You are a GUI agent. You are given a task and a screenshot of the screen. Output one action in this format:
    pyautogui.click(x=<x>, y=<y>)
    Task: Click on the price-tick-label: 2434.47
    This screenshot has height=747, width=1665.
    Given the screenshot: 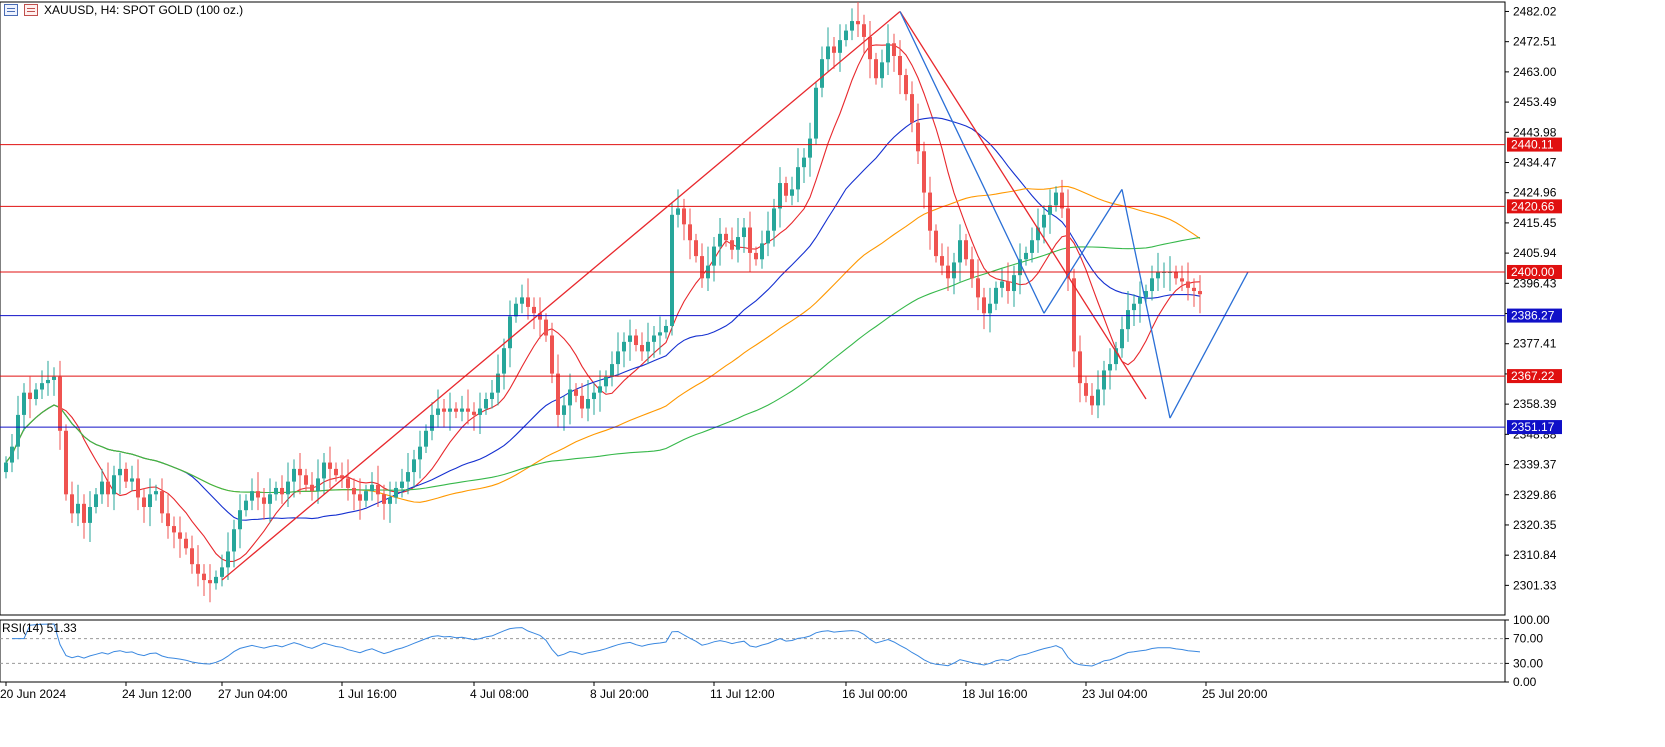 What is the action you would take?
    pyautogui.click(x=1535, y=162)
    